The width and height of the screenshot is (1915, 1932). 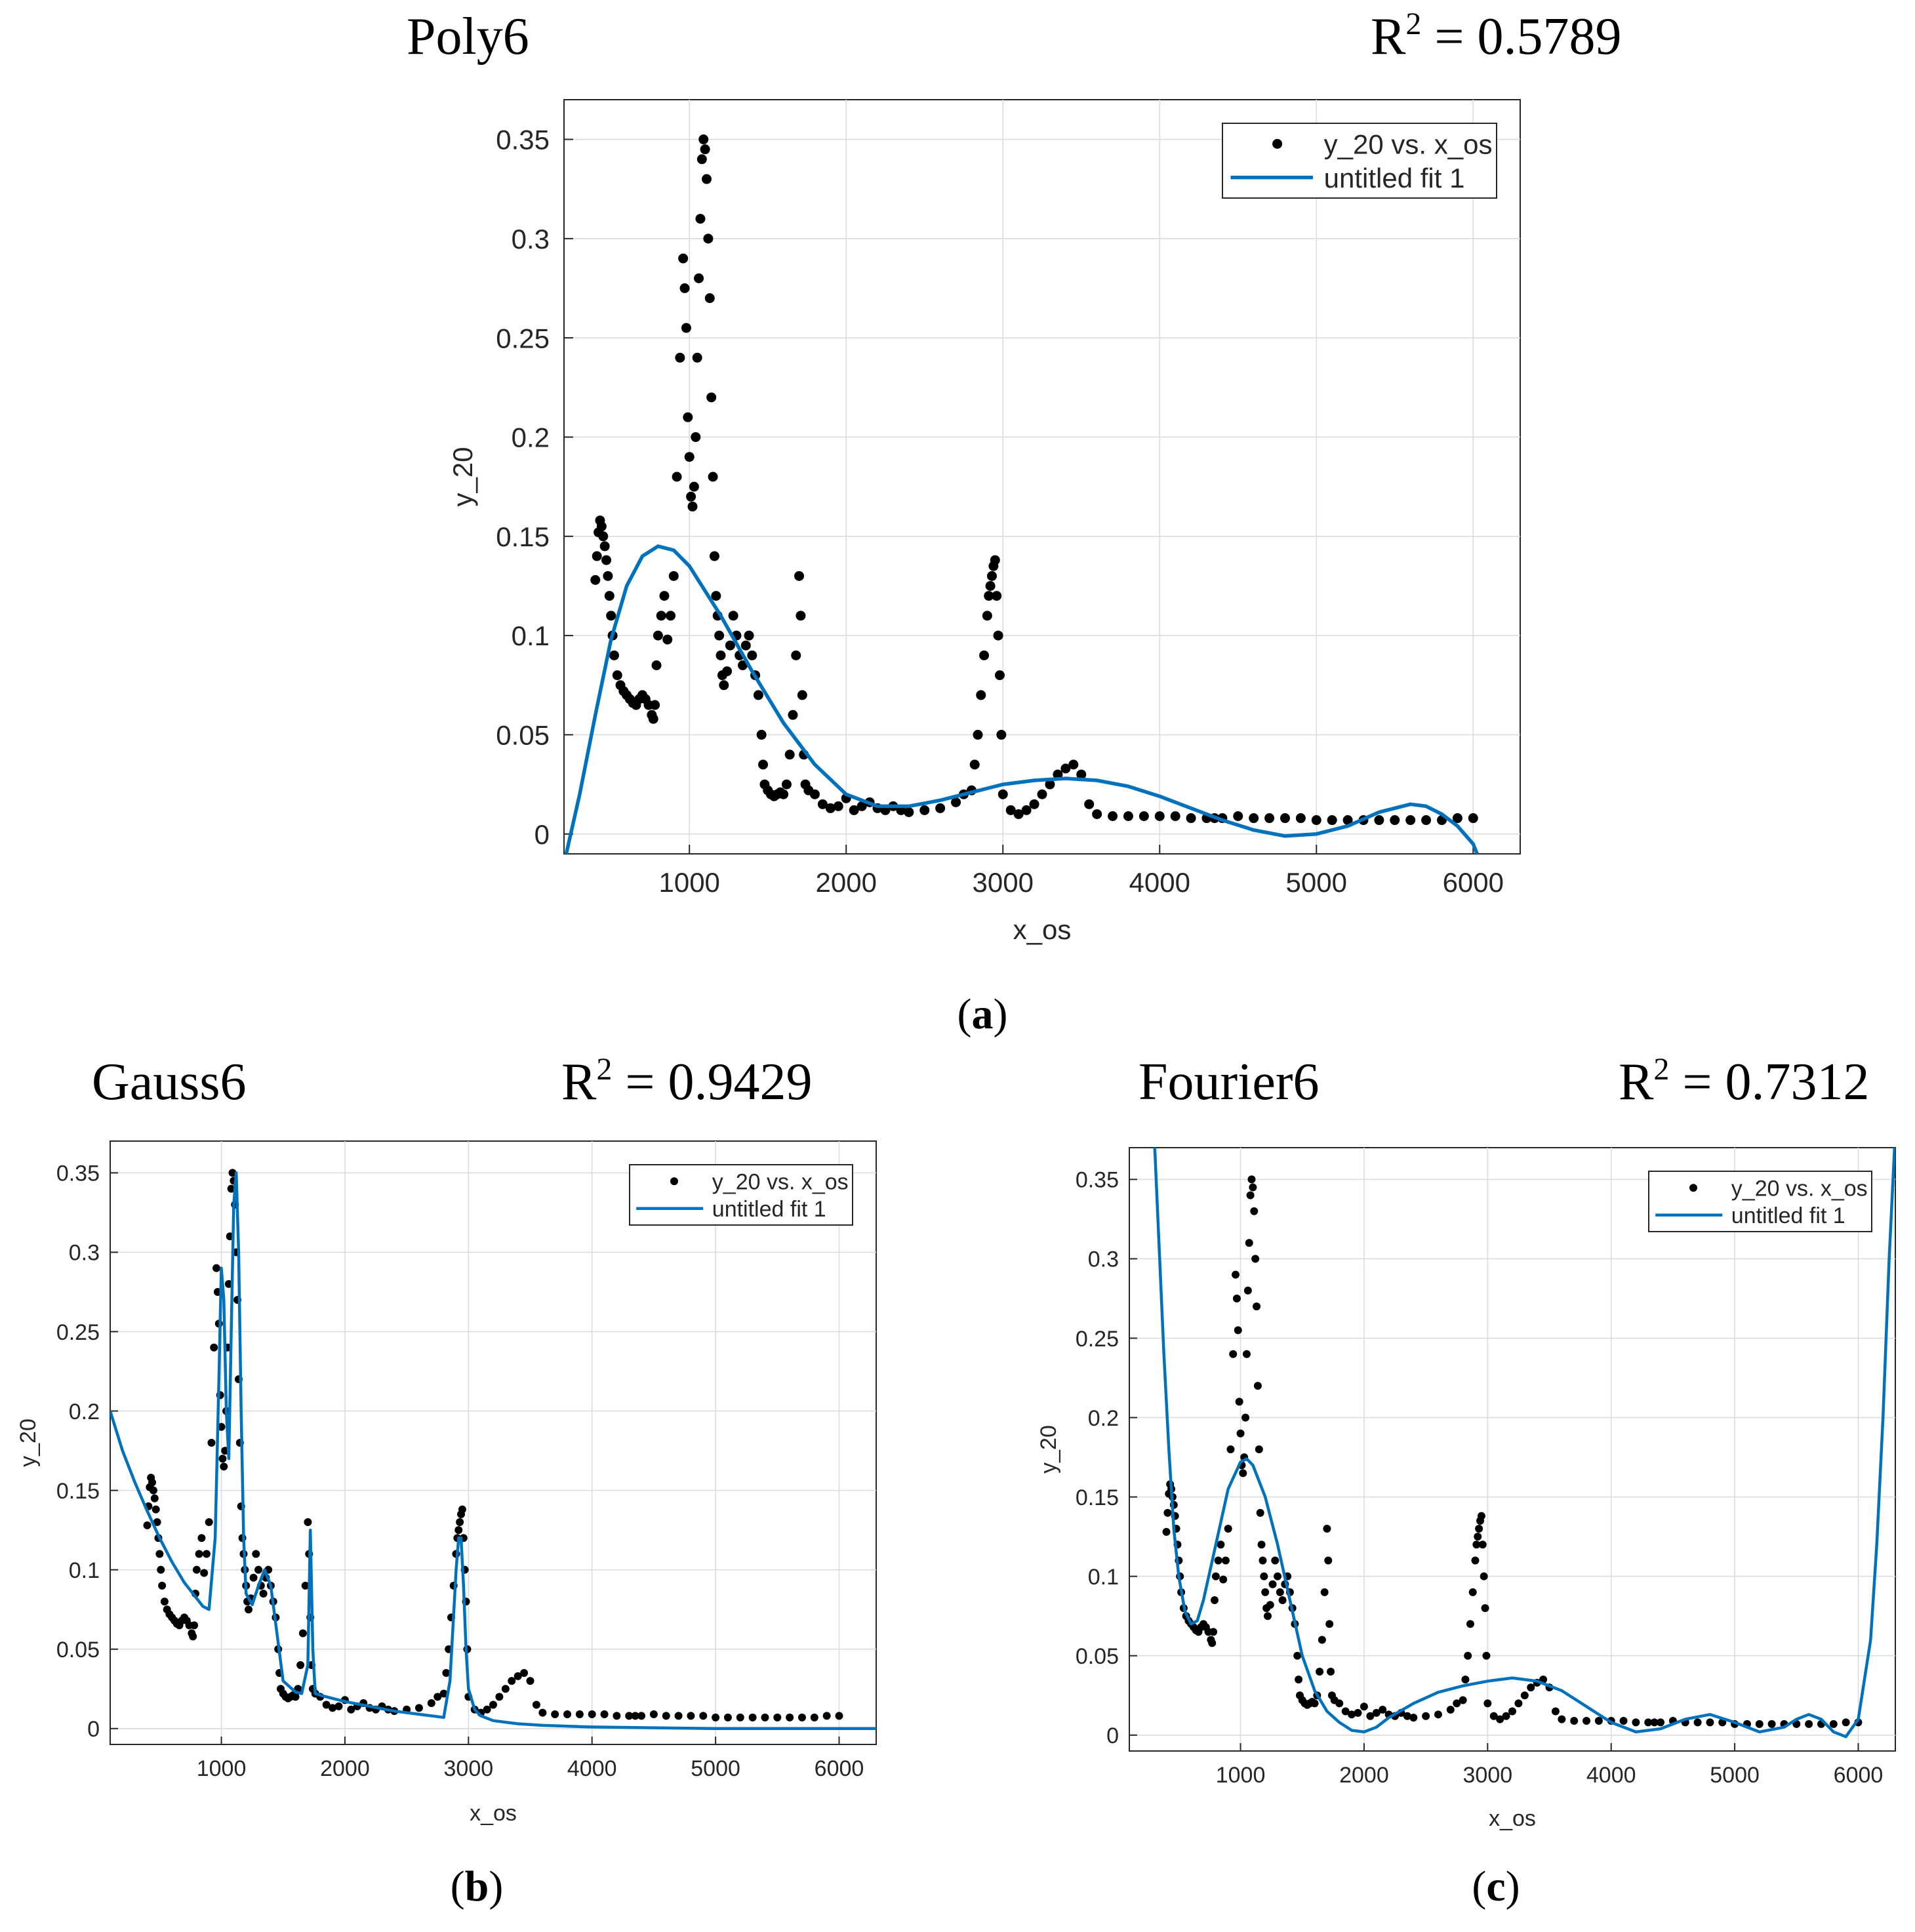 I want to click on y-axis-label: y_20, so click(x=1048, y=1449).